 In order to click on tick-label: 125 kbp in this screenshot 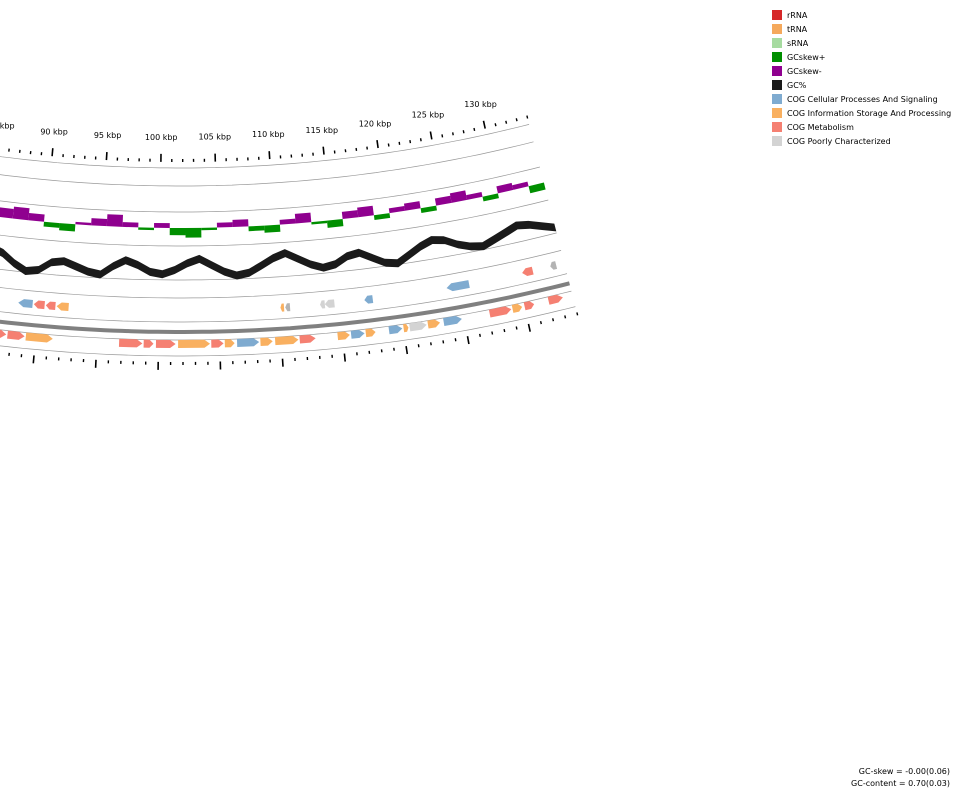, I will do `click(428, 115)`.